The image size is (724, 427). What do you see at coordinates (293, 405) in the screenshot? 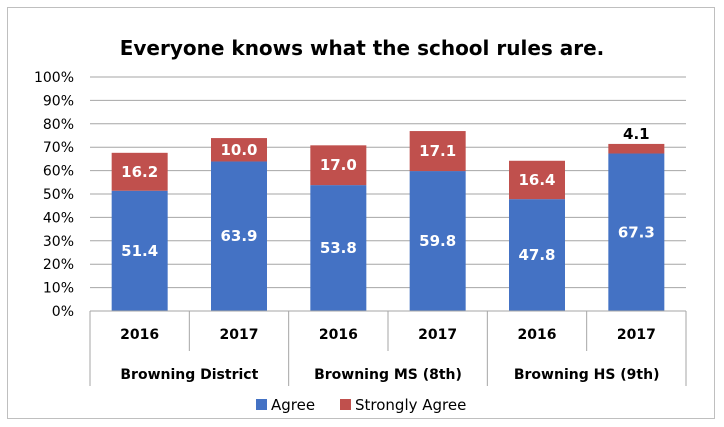
I see `legend-label: Agree` at bounding box center [293, 405].